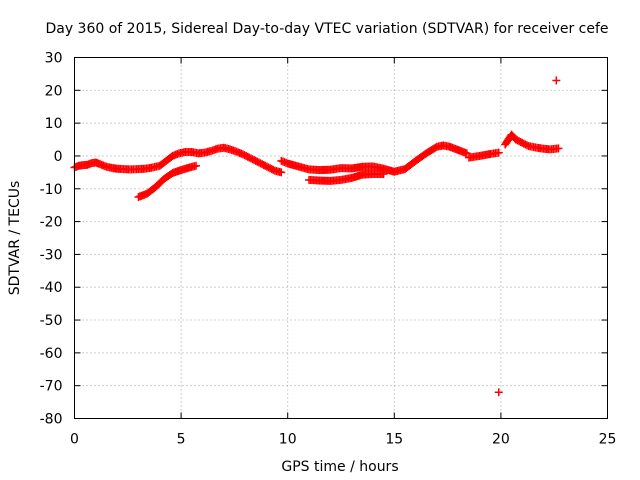 The height and width of the screenshot is (480, 640). What do you see at coordinates (608, 440) in the screenshot?
I see `x-tick-label: 25` at bounding box center [608, 440].